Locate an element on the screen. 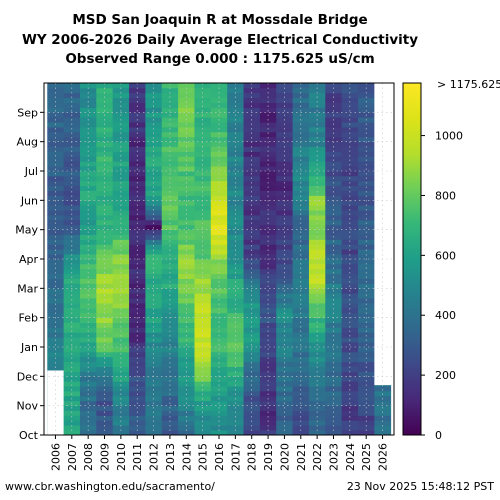 This screenshot has width=500, height=500. heatmap-cell-2018-May is located at coordinates (252, 203).